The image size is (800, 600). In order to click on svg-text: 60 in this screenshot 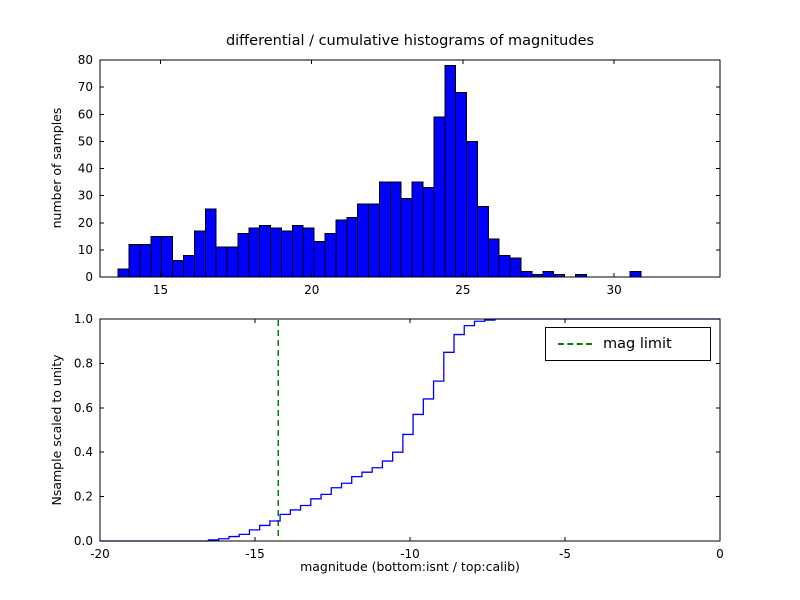, I will do `click(85, 114)`.